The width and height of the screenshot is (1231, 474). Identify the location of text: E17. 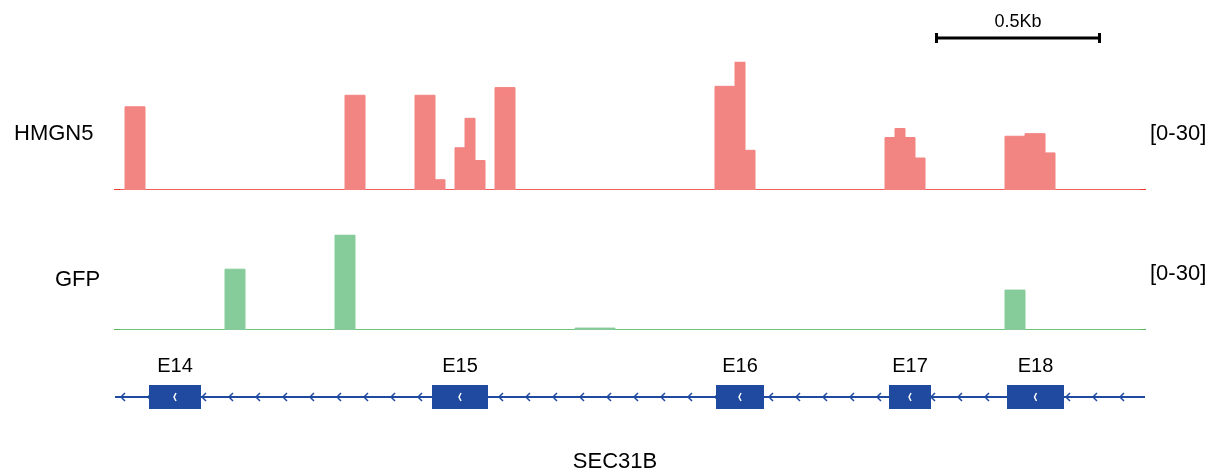
(910, 365).